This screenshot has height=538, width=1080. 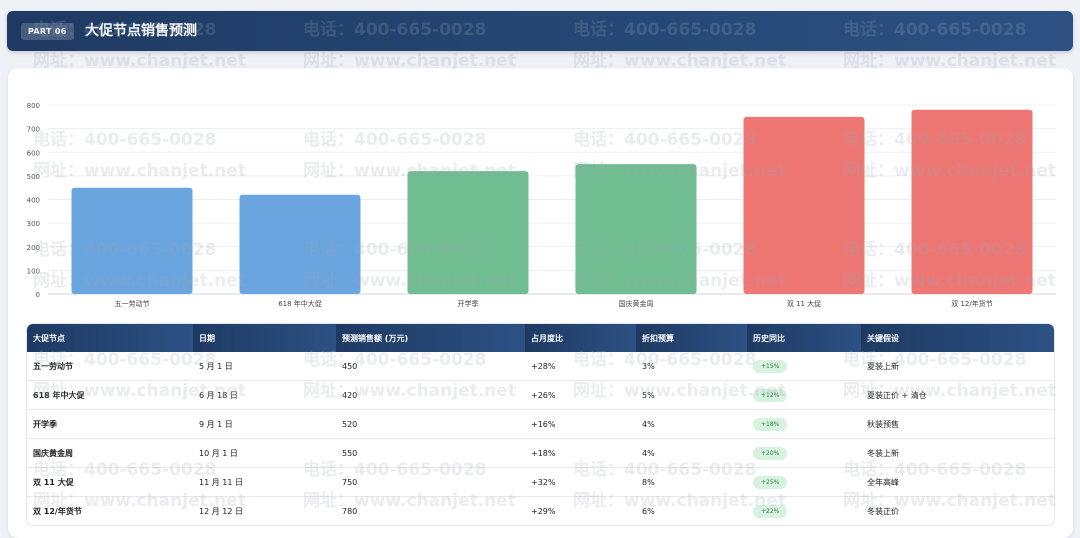 What do you see at coordinates (141, 31) in the screenshot?
I see `page-title: 大促节点销售预测` at bounding box center [141, 31].